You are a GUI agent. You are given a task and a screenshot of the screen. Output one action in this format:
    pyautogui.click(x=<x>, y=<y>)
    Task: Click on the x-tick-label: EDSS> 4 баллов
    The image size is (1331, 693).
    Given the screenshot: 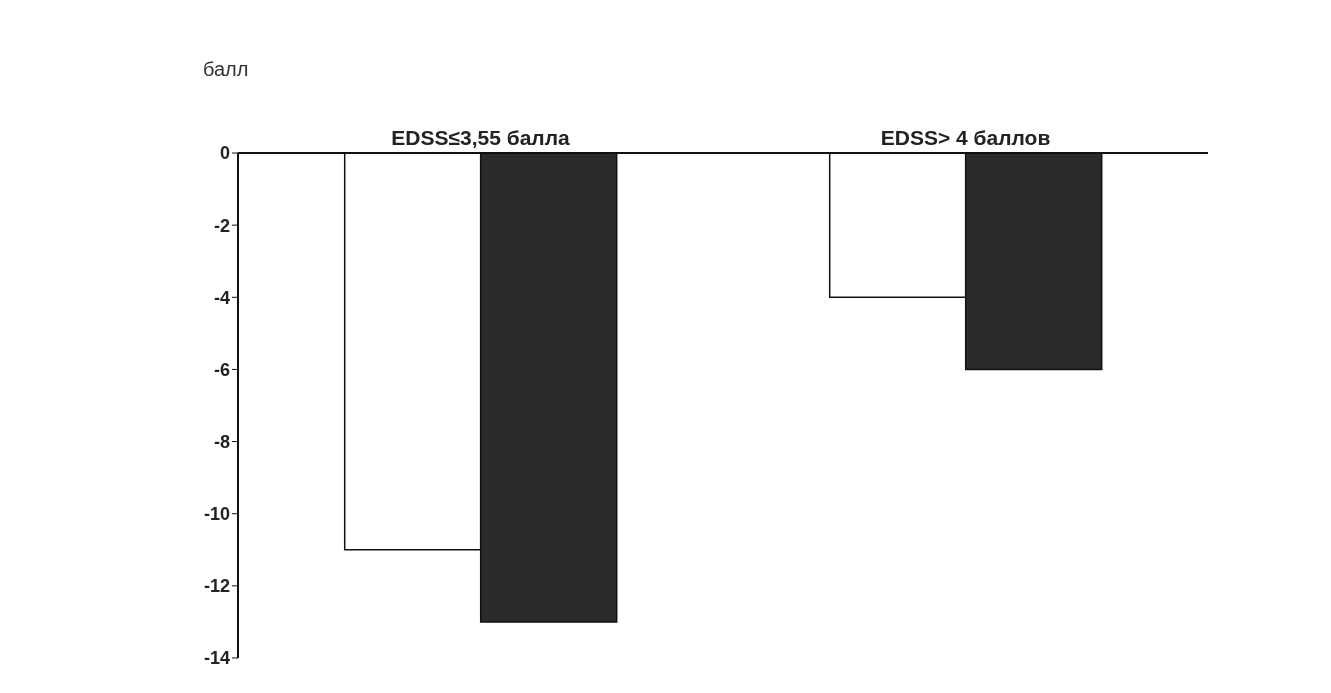 What is the action you would take?
    pyautogui.click(x=965, y=137)
    